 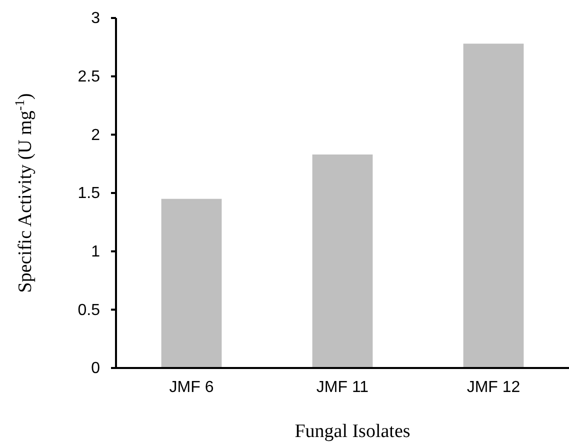 What do you see at coordinates (95, 19) in the screenshot?
I see `y-tick-label: 3` at bounding box center [95, 19].